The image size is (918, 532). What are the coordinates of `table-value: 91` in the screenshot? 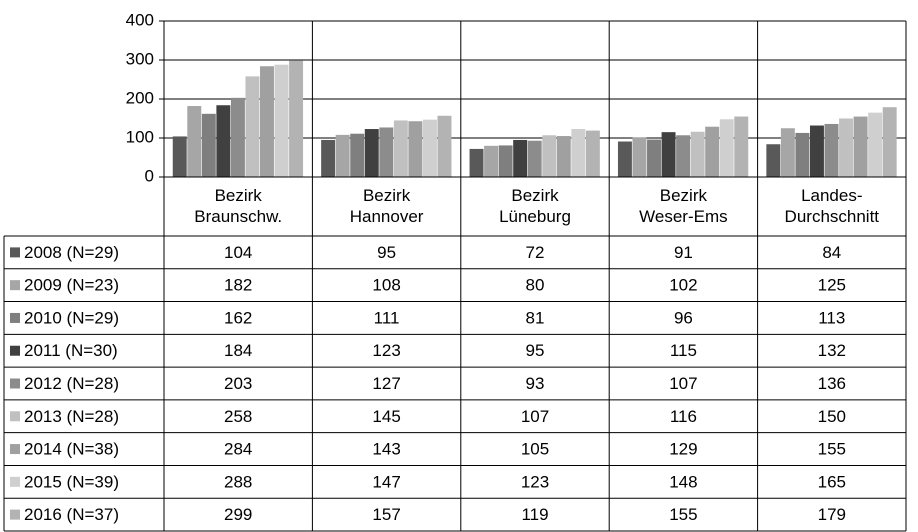 It's located at (683, 252).